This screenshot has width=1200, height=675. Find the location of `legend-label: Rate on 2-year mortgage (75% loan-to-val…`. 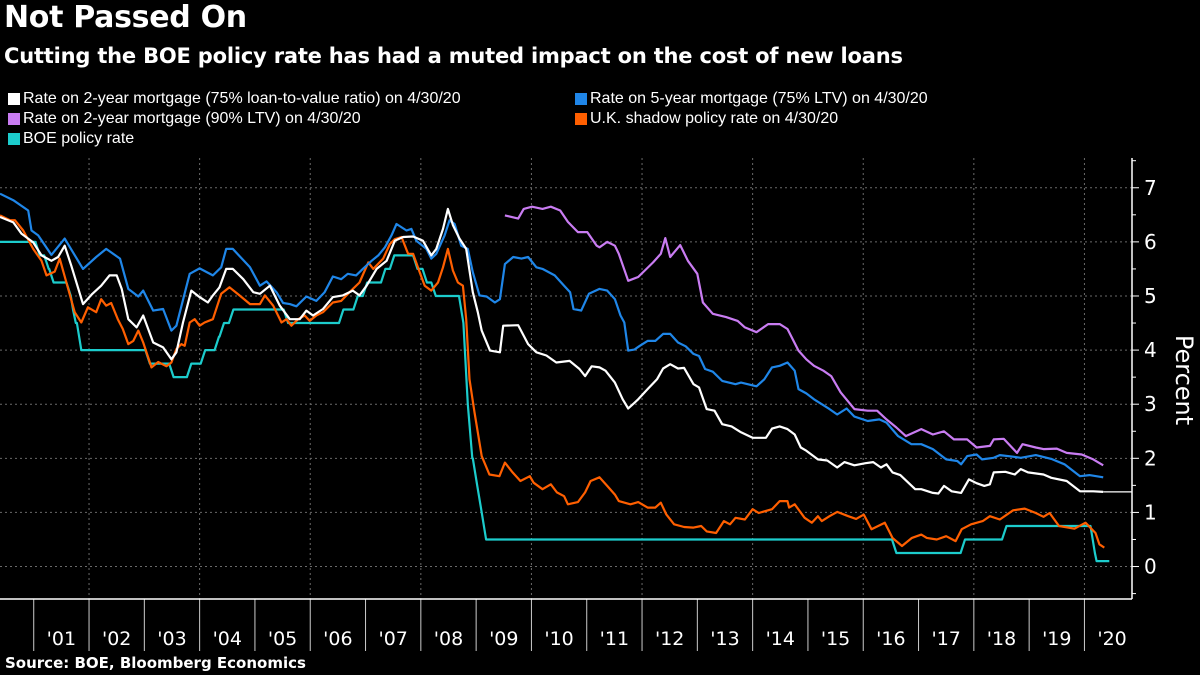

legend-label: Rate on 2-year mortgage (75% loan-to-val… is located at coordinates (242, 98).